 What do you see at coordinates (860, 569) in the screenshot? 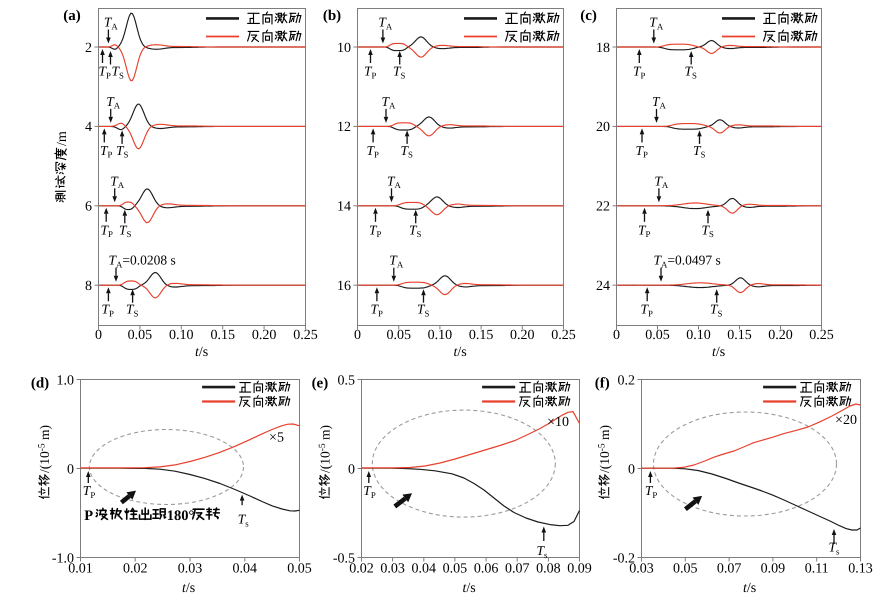
I see `svg-text: 0.13` at bounding box center [860, 569].